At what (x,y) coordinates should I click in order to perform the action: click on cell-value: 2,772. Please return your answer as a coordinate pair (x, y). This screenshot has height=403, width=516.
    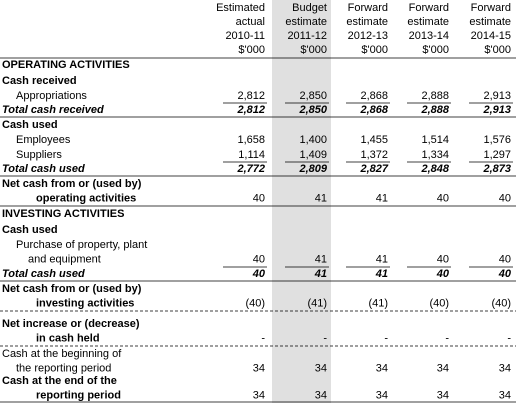
    Looking at the image, I should click on (250, 169).